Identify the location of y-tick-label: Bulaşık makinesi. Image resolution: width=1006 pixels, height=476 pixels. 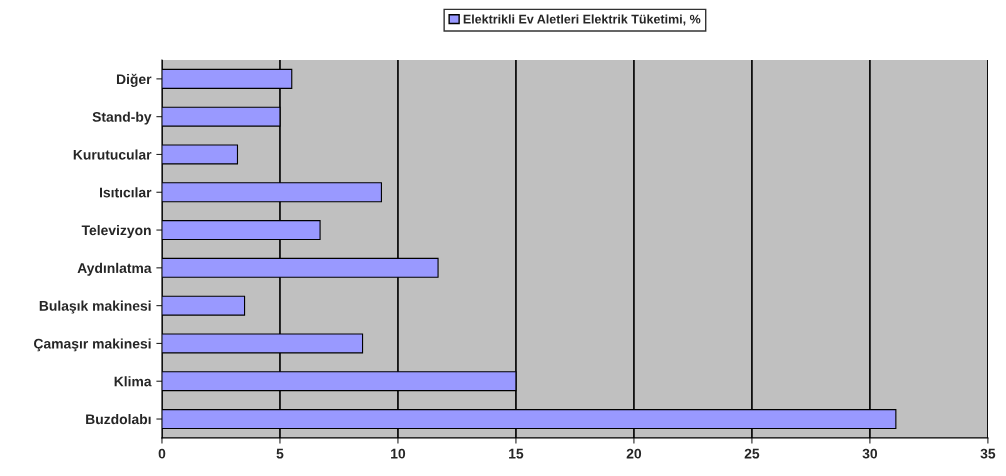
(95, 307).